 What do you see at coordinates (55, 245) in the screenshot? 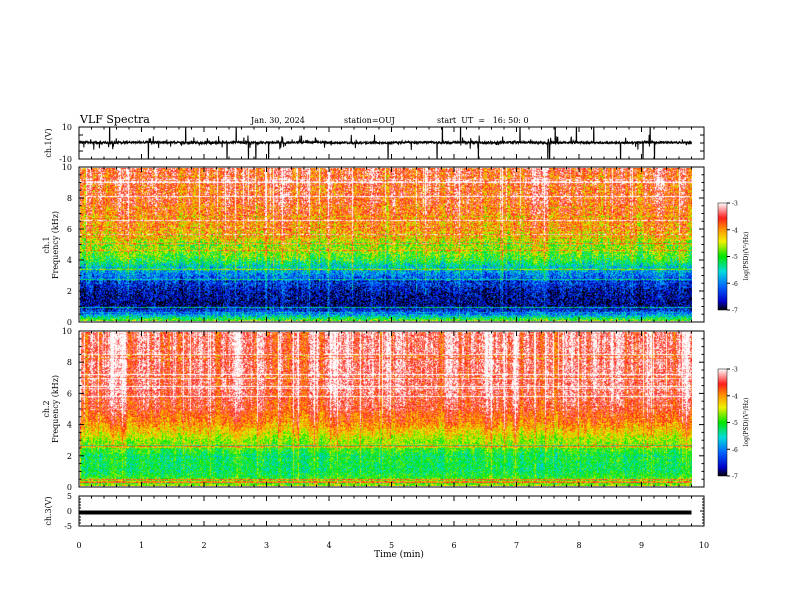
I see `ch1-spectrogram-ylabel: Frequency (kHz)` at bounding box center [55, 245].